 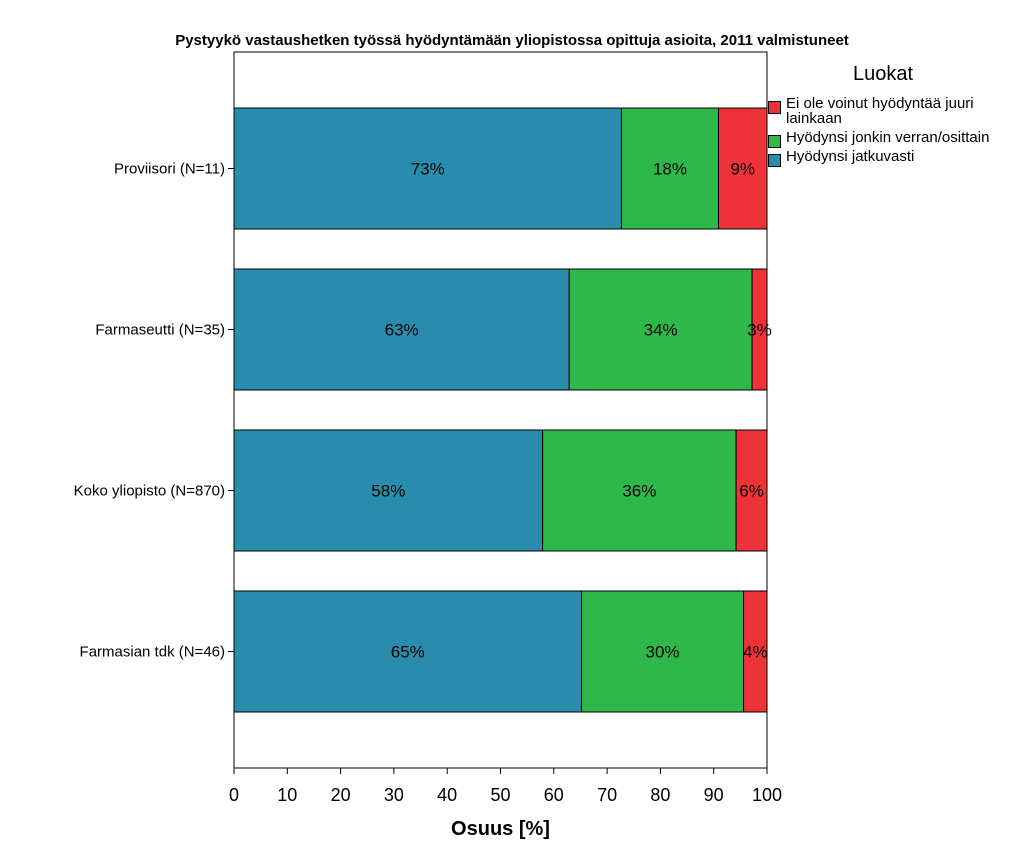 I want to click on x-tick-label: 20, so click(x=341, y=795).